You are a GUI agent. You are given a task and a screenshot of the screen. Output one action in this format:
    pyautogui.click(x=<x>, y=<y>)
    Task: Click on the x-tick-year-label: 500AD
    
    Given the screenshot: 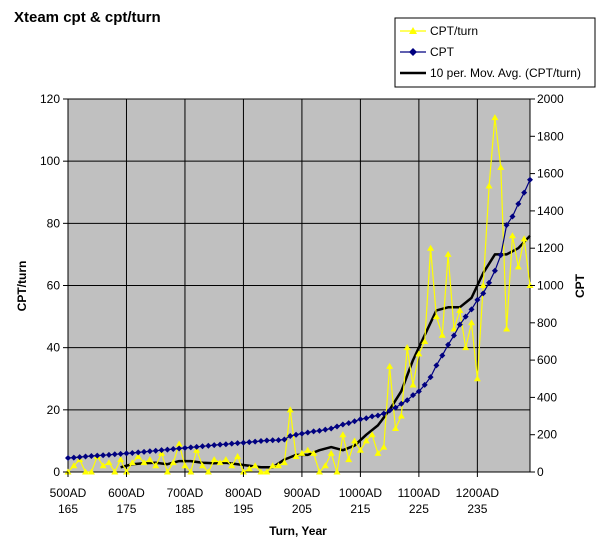 What is the action you would take?
    pyautogui.click(x=68, y=493)
    